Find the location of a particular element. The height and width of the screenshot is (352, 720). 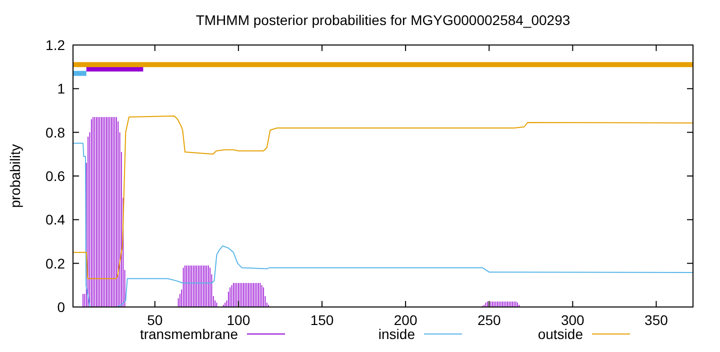

y-tick-label: 0.6 is located at coordinates (56, 176).